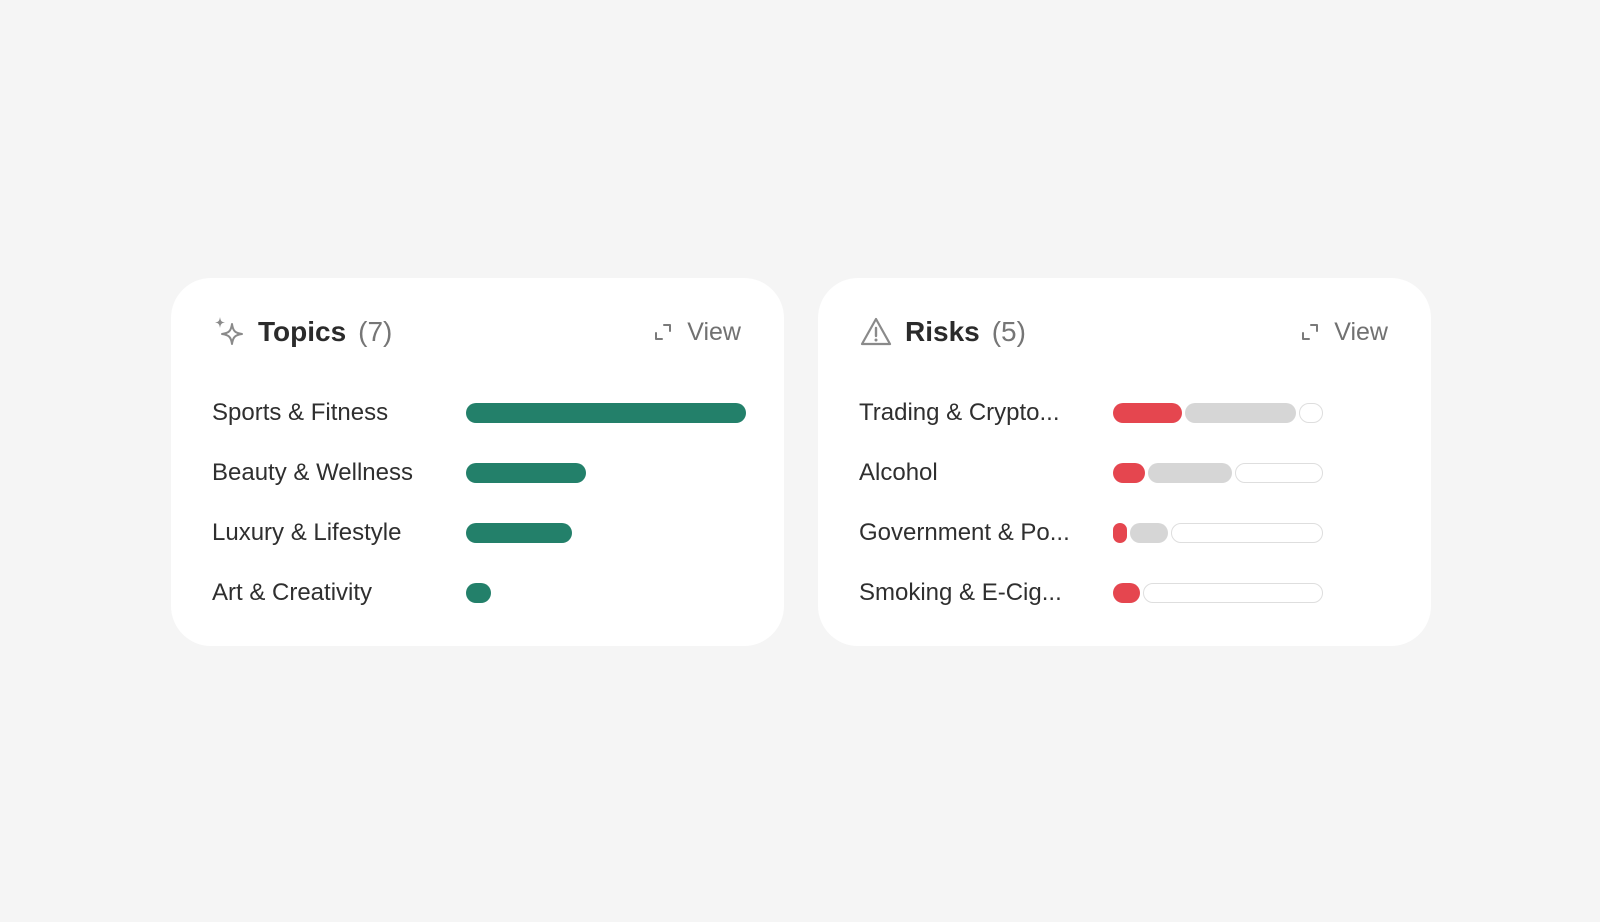 Image resolution: width=1600 pixels, height=922 pixels. Describe the element at coordinates (1361, 331) in the screenshot. I see `risks-view-label: View` at that location.